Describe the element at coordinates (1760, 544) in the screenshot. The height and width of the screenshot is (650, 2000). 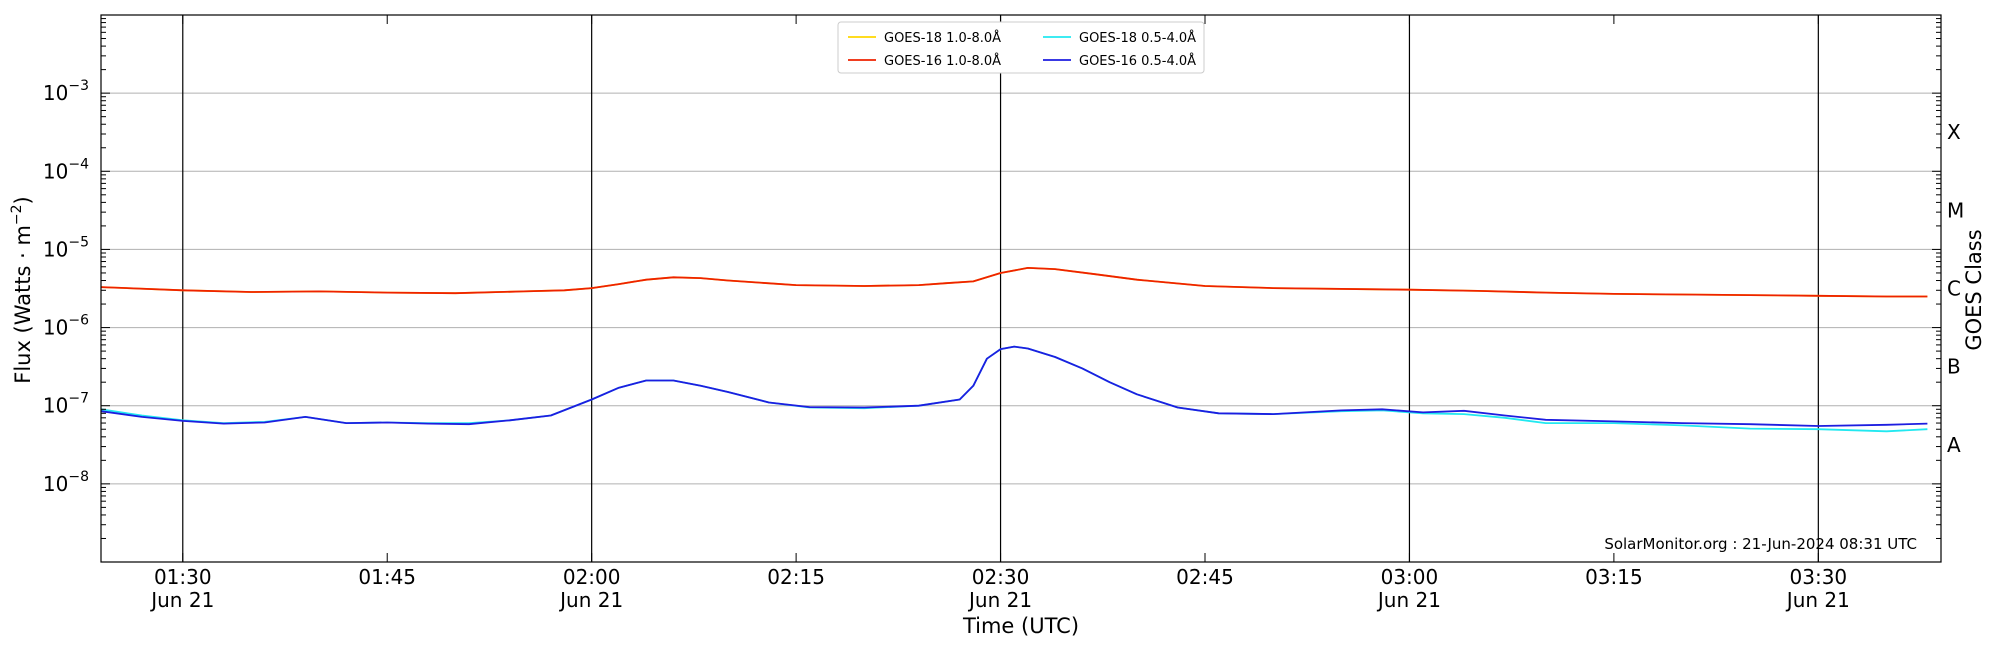
I see `credit-text: SolarMonitor.org : 21-Jun-2024 08:31 UTC` at that location.